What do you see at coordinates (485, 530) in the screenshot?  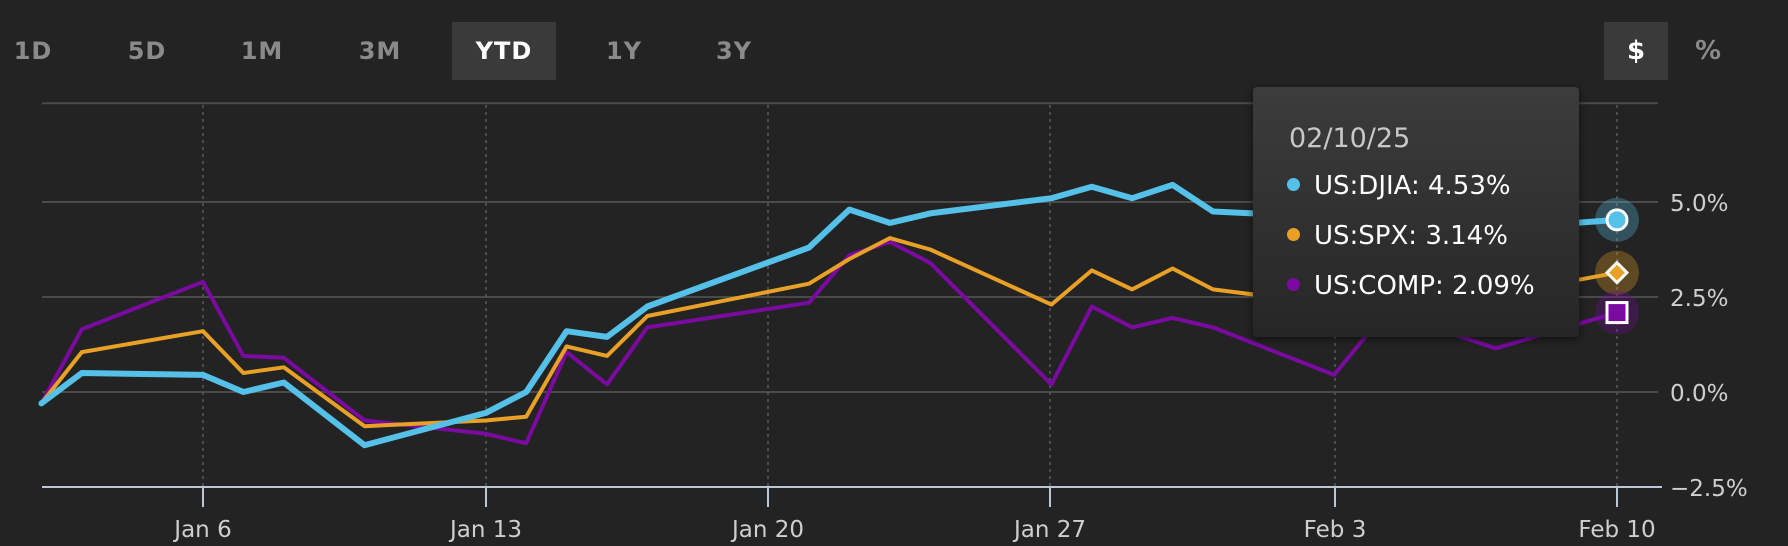 I see `x-tick-label: Jan 13` at bounding box center [485, 530].